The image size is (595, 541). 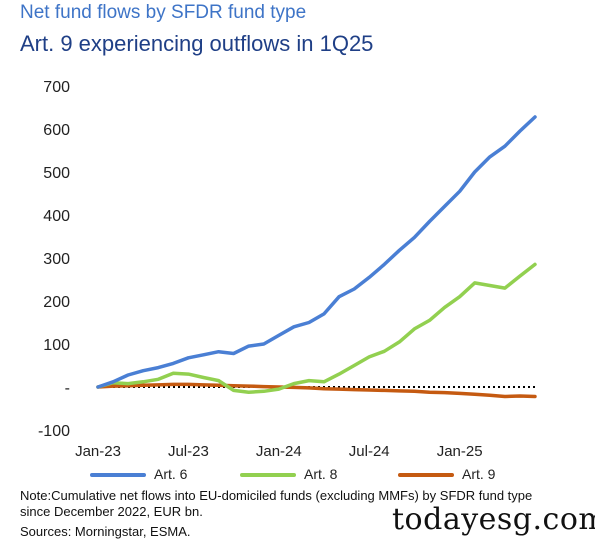 I want to click on watermark-text: todayesg.com, so click(x=493, y=519).